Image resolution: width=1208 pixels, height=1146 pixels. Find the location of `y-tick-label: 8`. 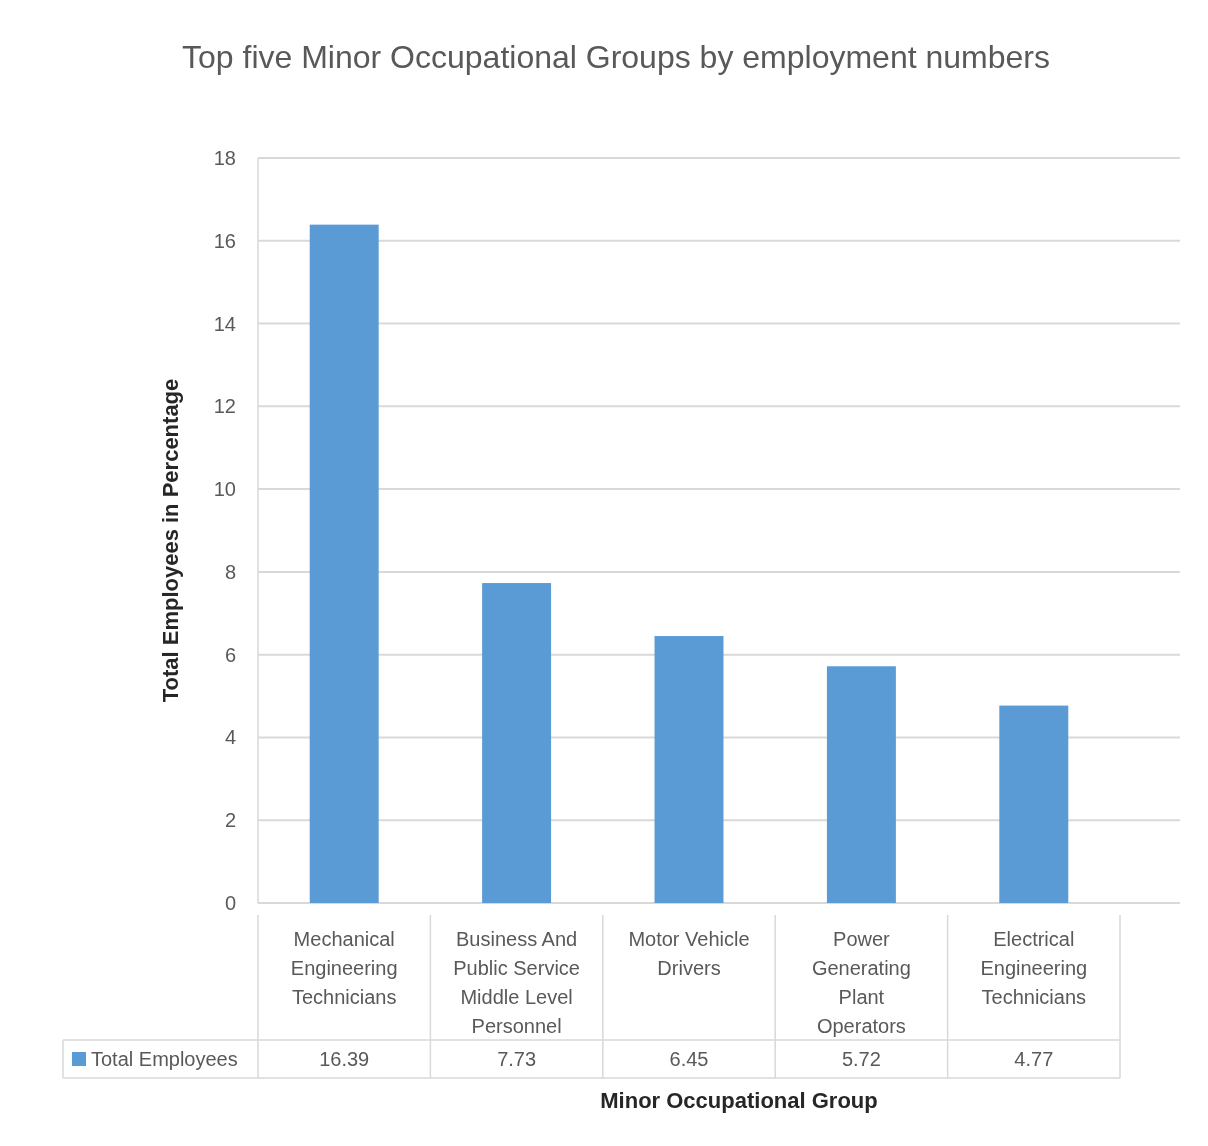

y-tick-label: 8 is located at coordinates (230, 571).